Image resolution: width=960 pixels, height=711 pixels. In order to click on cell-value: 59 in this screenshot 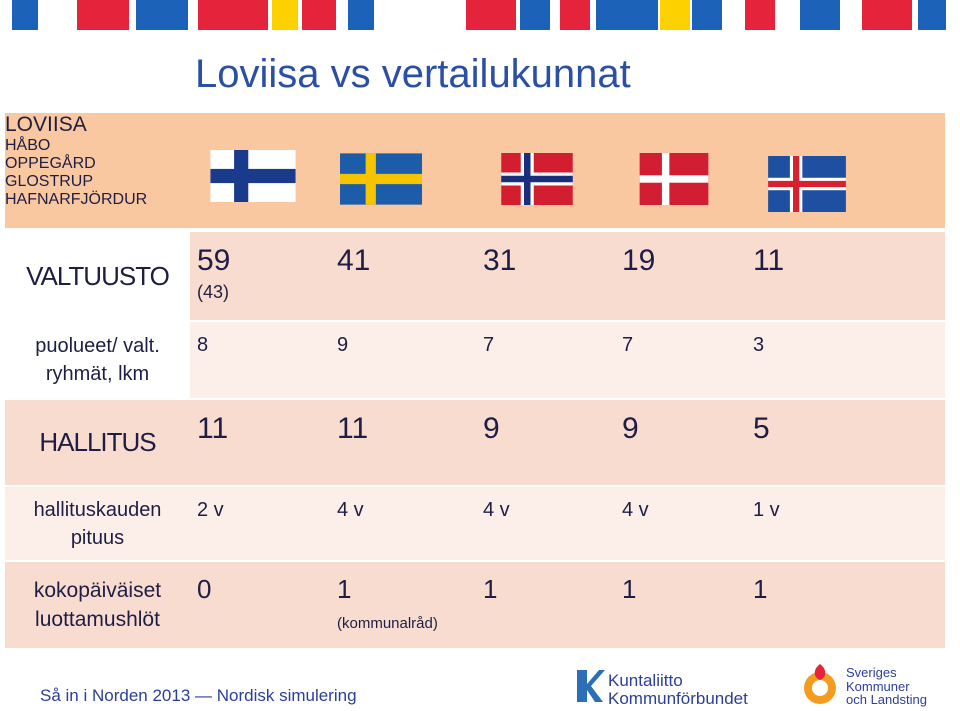, I will do `click(214, 260)`.